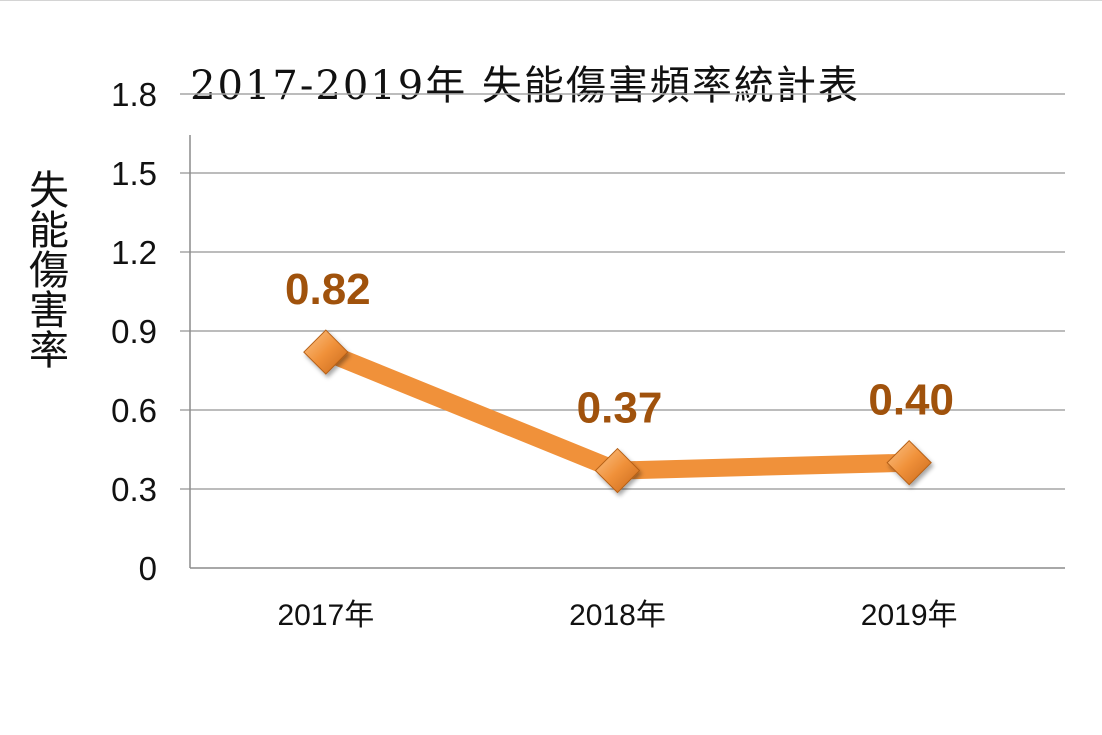 The image size is (1102, 735). Describe the element at coordinates (134, 252) in the screenshot. I see `y-tick-label: 1.2` at that location.